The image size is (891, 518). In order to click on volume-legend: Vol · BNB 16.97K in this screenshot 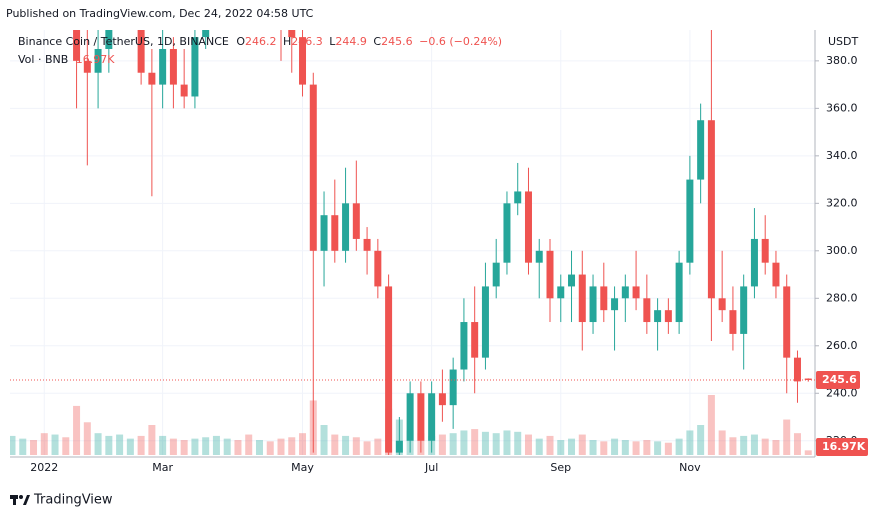, I will do `click(66, 59)`.